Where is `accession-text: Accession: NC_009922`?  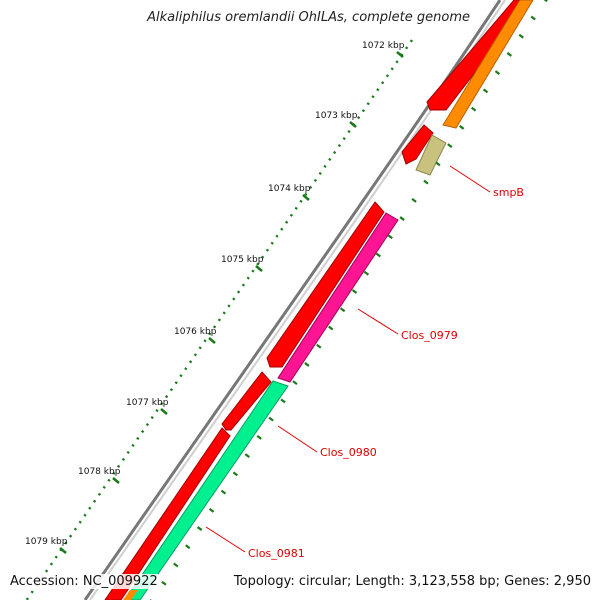 accession-text: Accession: NC_009922 is located at coordinates (84, 581).